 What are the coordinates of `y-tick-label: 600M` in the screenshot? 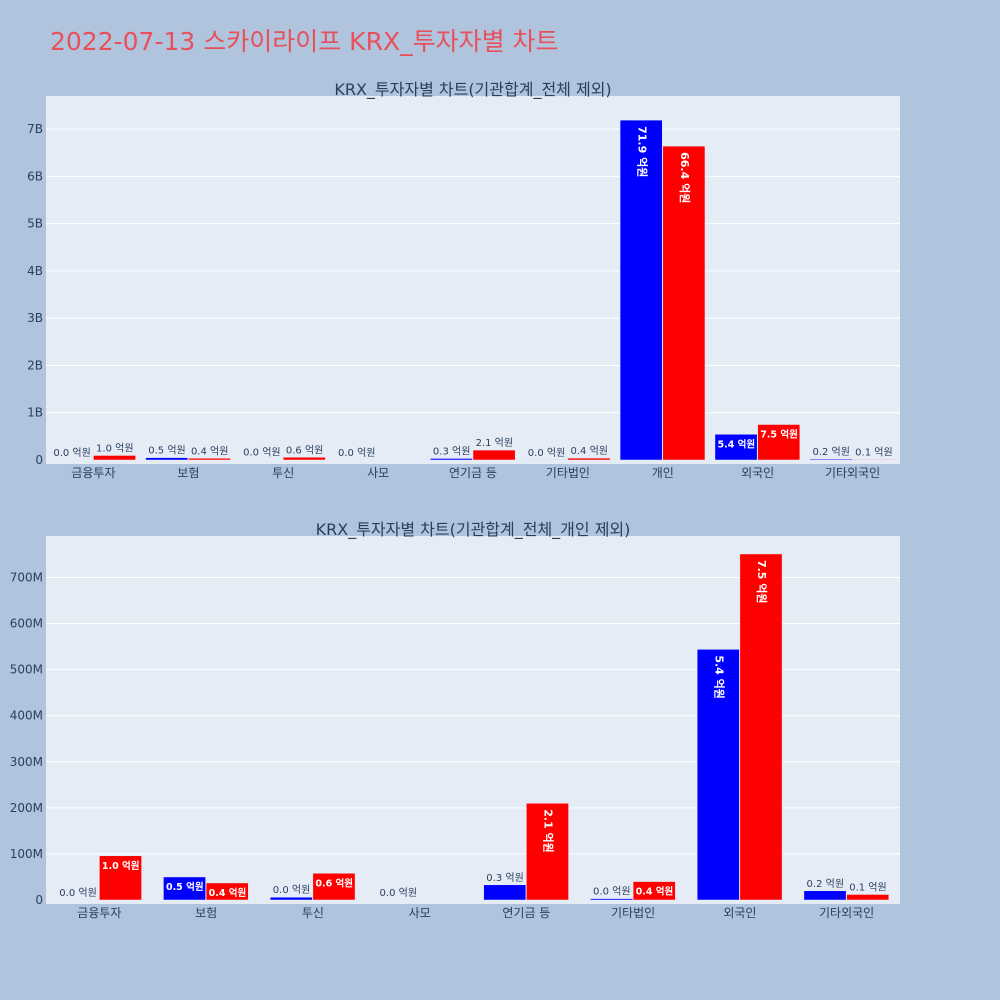 It's located at (26, 624).